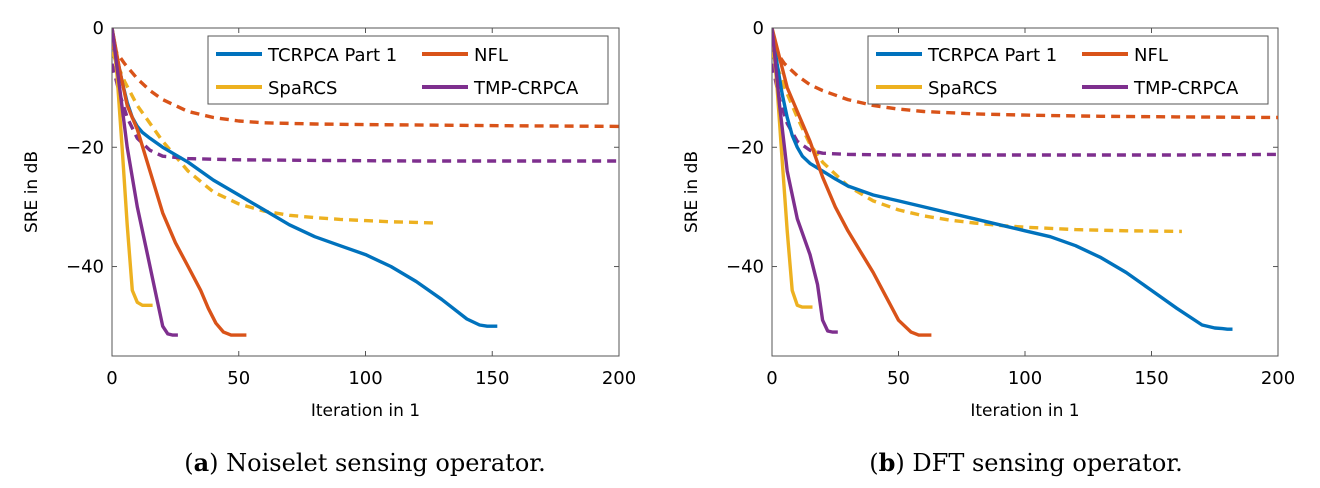  Describe the element at coordinates (805, 181) in the screenshot. I see `series-line-tmp-crpca-b` at that location.